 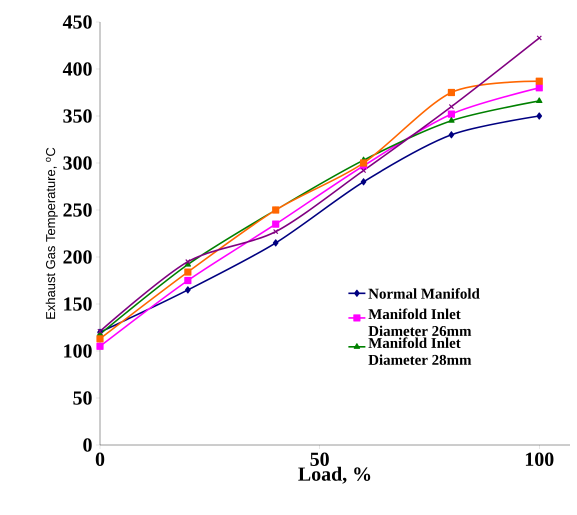 What do you see at coordinates (77, 257) in the screenshot?
I see `y-tick-label: 200` at bounding box center [77, 257].